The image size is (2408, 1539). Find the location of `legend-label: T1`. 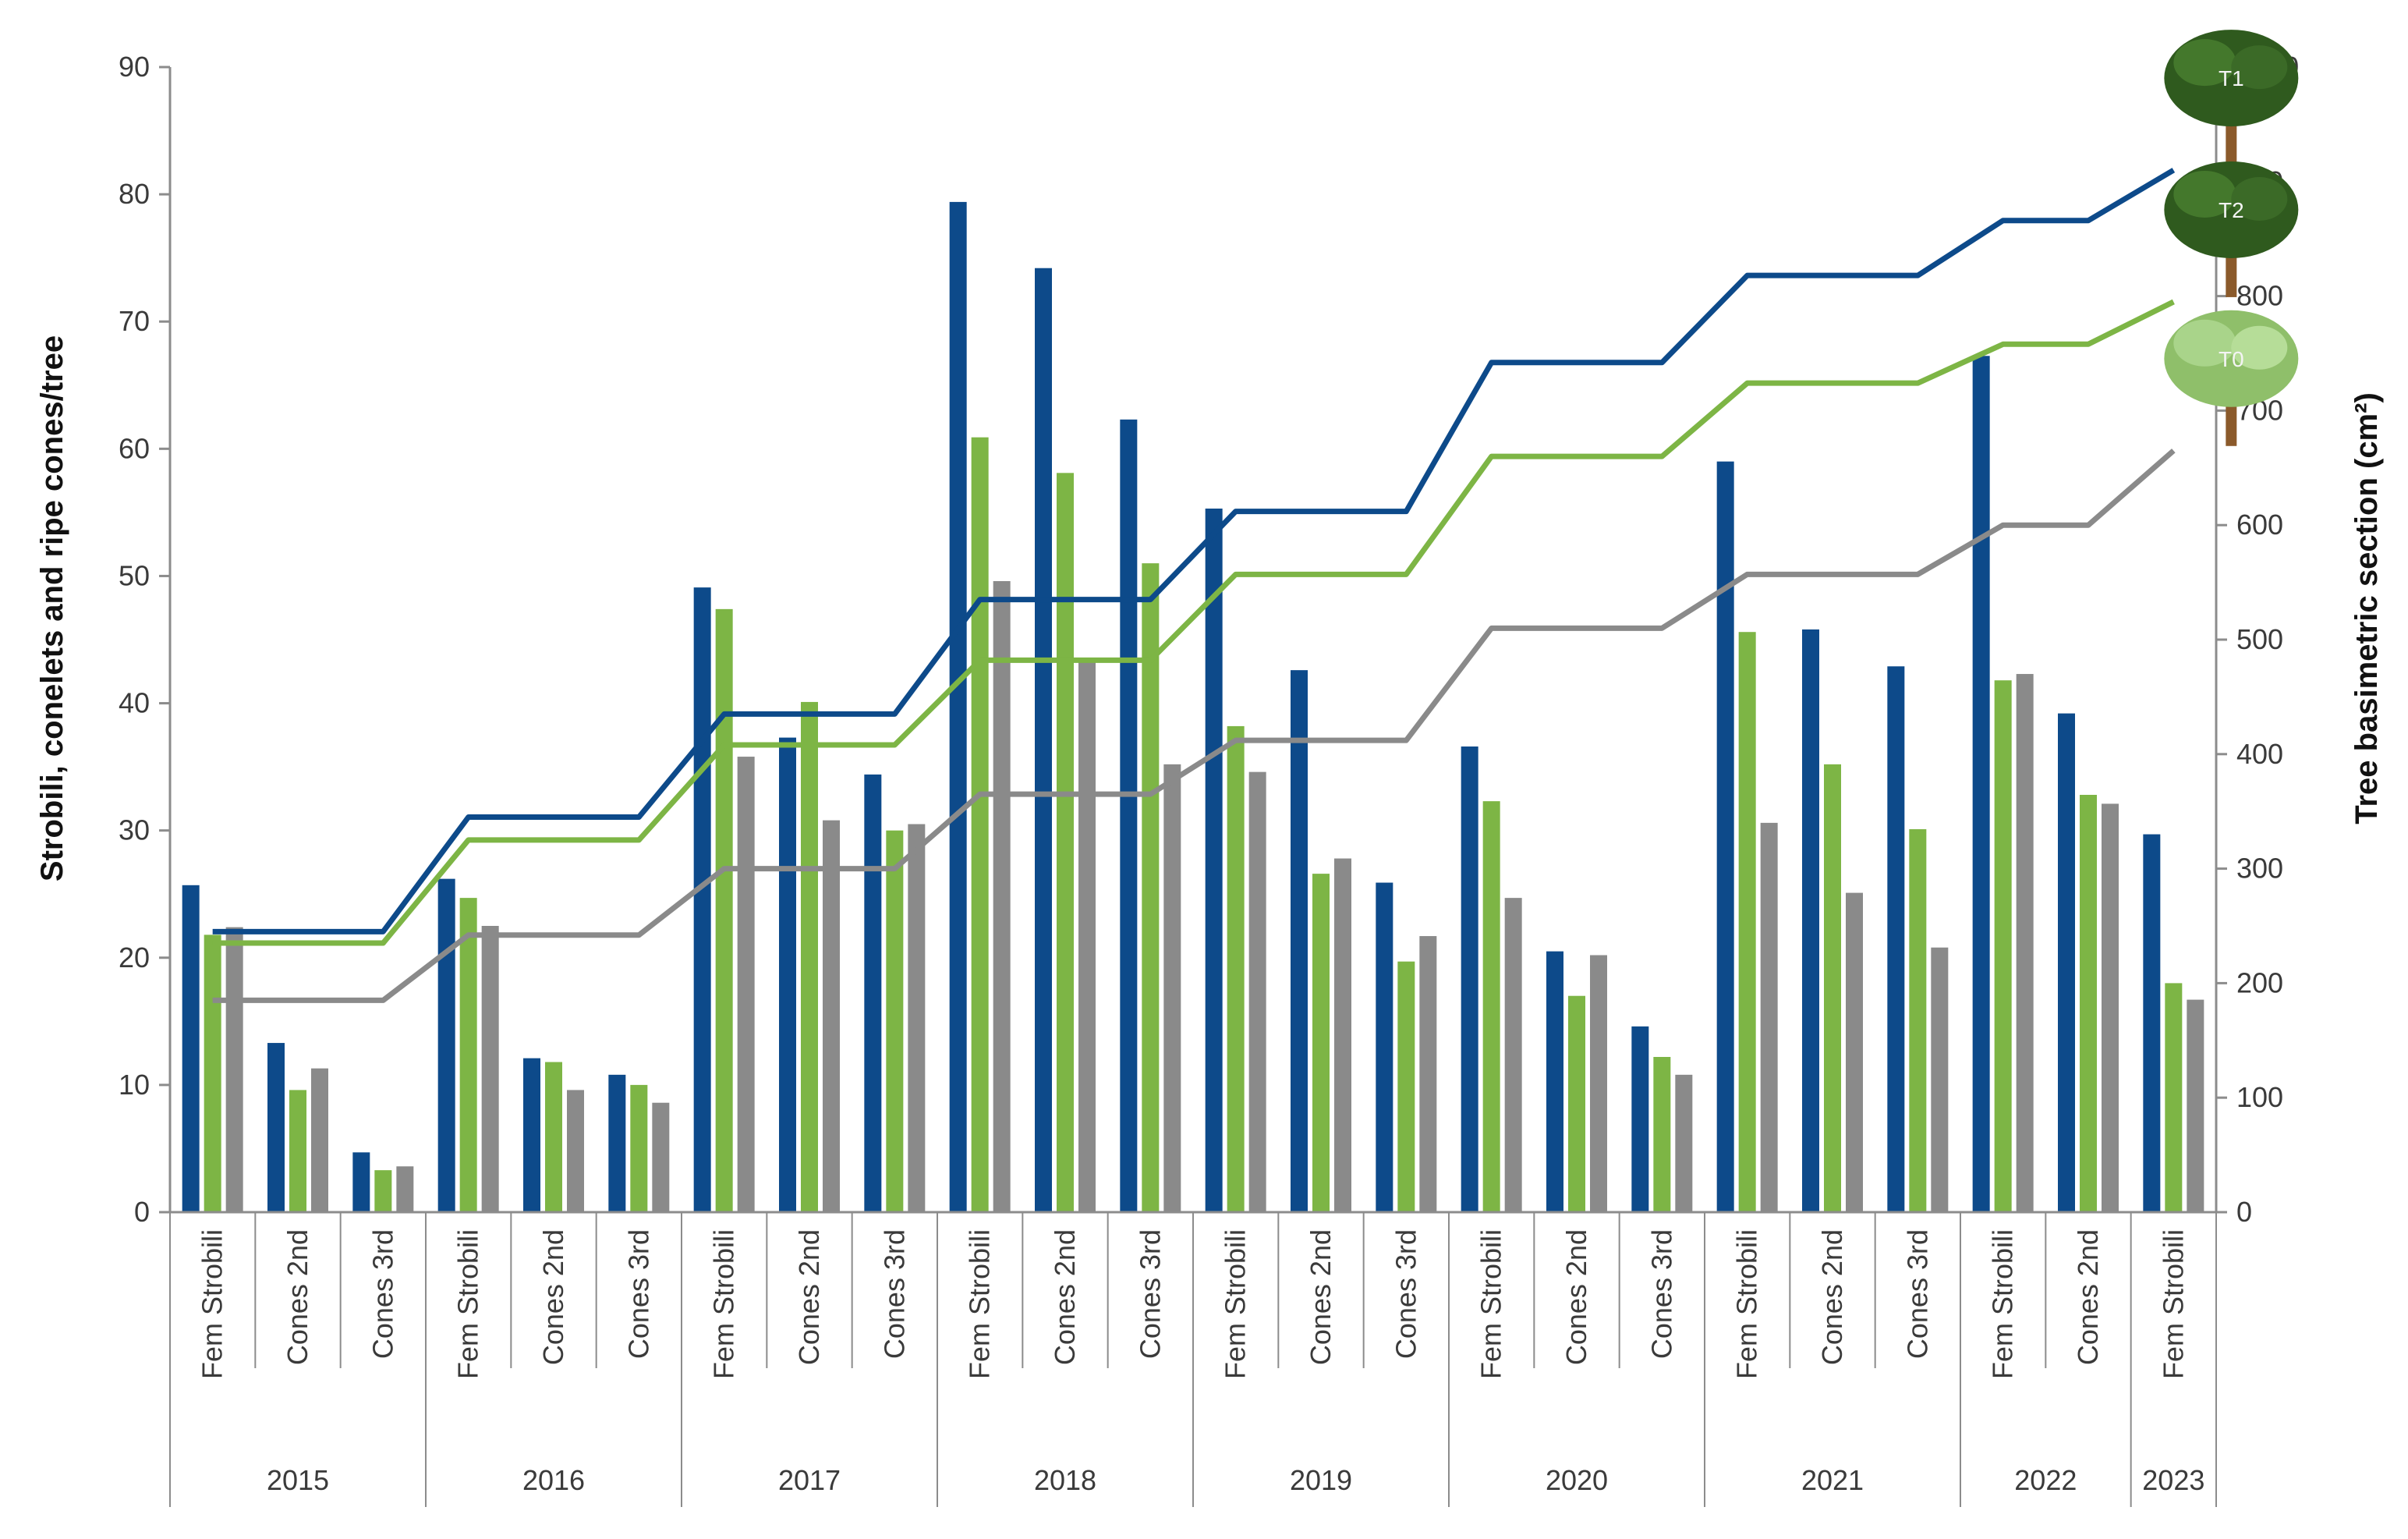

legend-label: T1 is located at coordinates (2231, 78).